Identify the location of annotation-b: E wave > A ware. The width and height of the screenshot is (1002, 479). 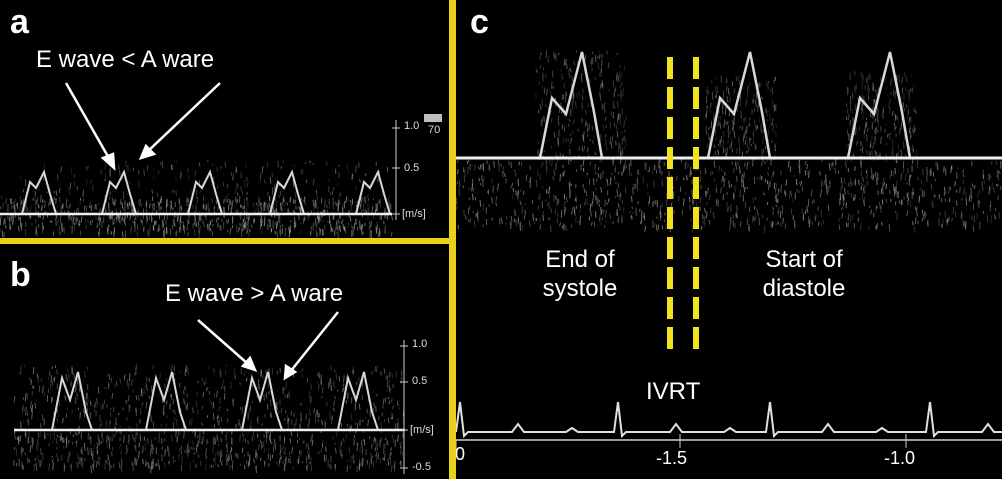
(254, 293).